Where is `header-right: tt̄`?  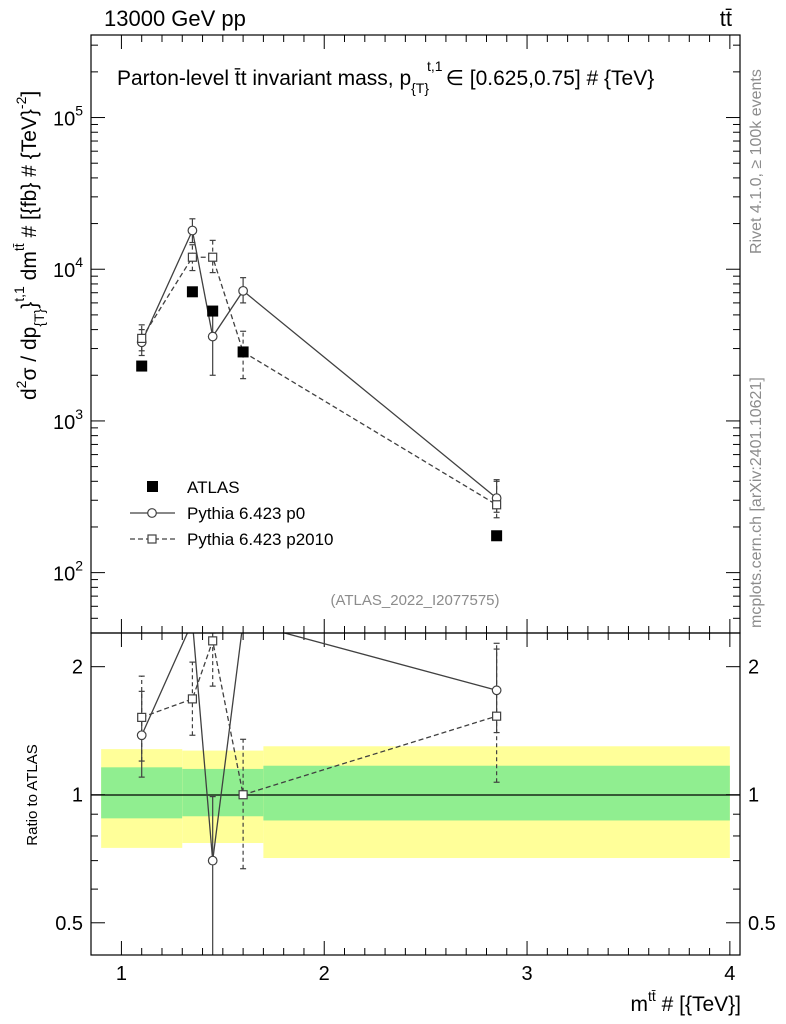
header-right: tt̄ is located at coordinates (726, 18).